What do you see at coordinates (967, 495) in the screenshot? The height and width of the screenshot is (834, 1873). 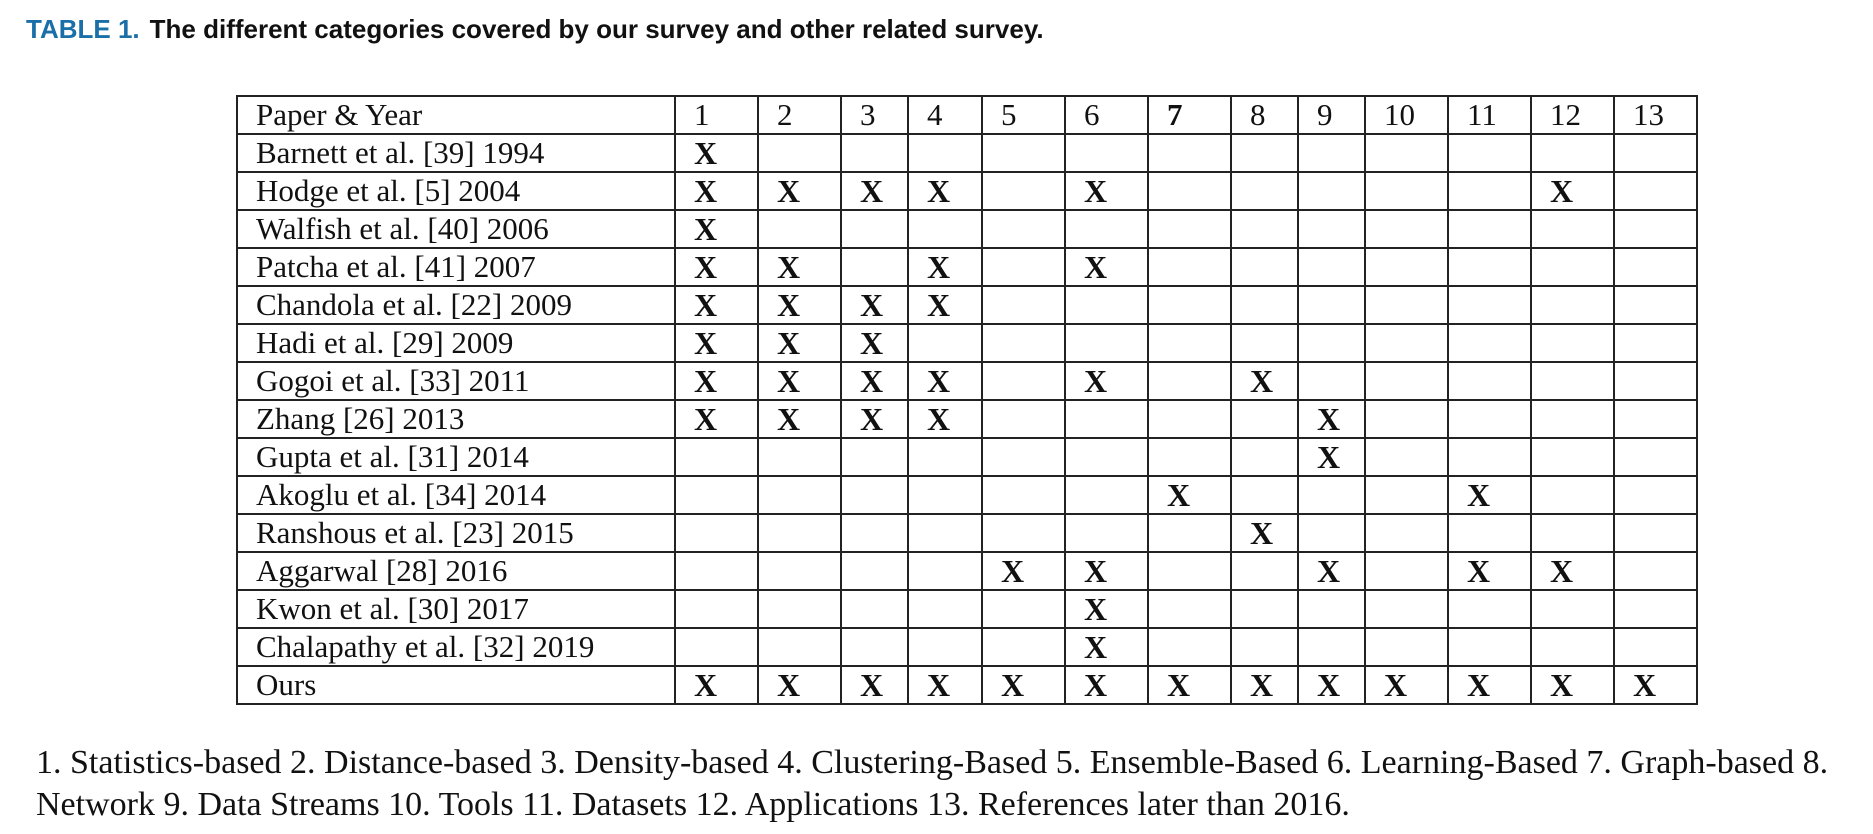 I see `table-row: Akoglu et al. [34] 2014 X X` at bounding box center [967, 495].